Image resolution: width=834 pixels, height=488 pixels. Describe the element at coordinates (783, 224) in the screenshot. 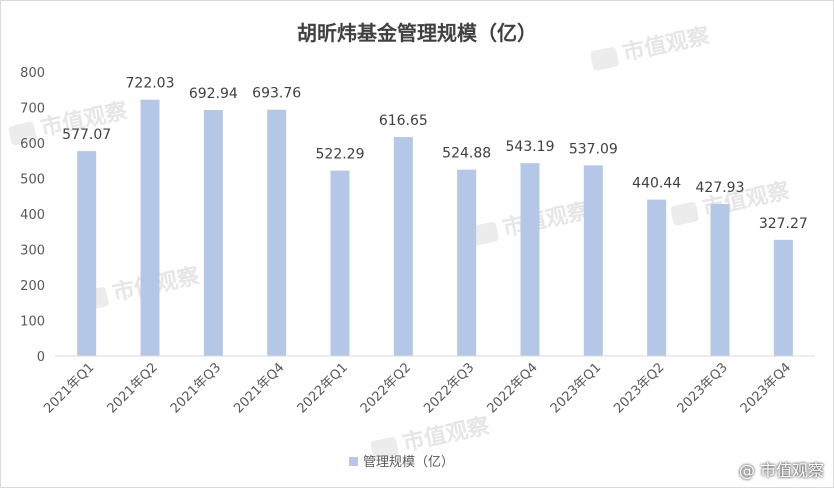

I see `data-label: 327.27` at that location.